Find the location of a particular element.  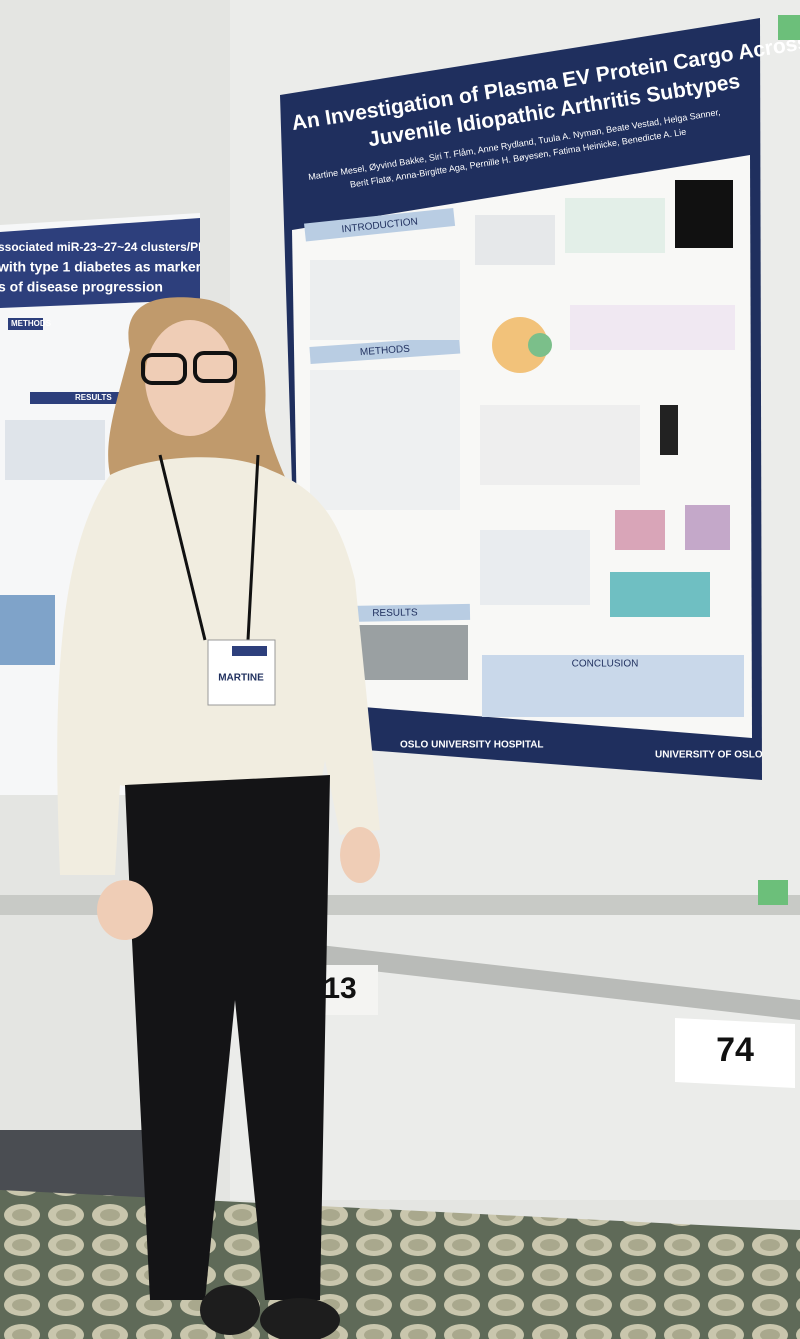

text-block is located at coordinates (385, 300).